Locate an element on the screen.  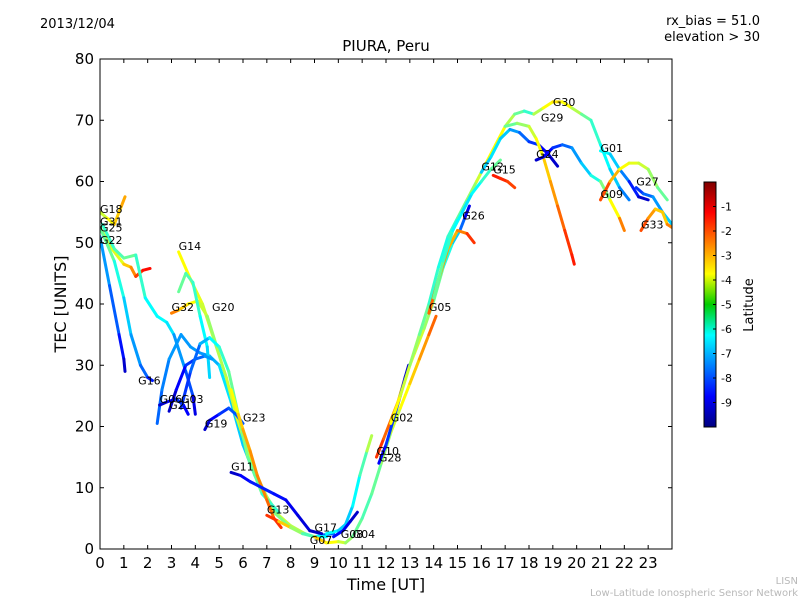
colorbar-tick-label: -4 is located at coordinates (726, 280).